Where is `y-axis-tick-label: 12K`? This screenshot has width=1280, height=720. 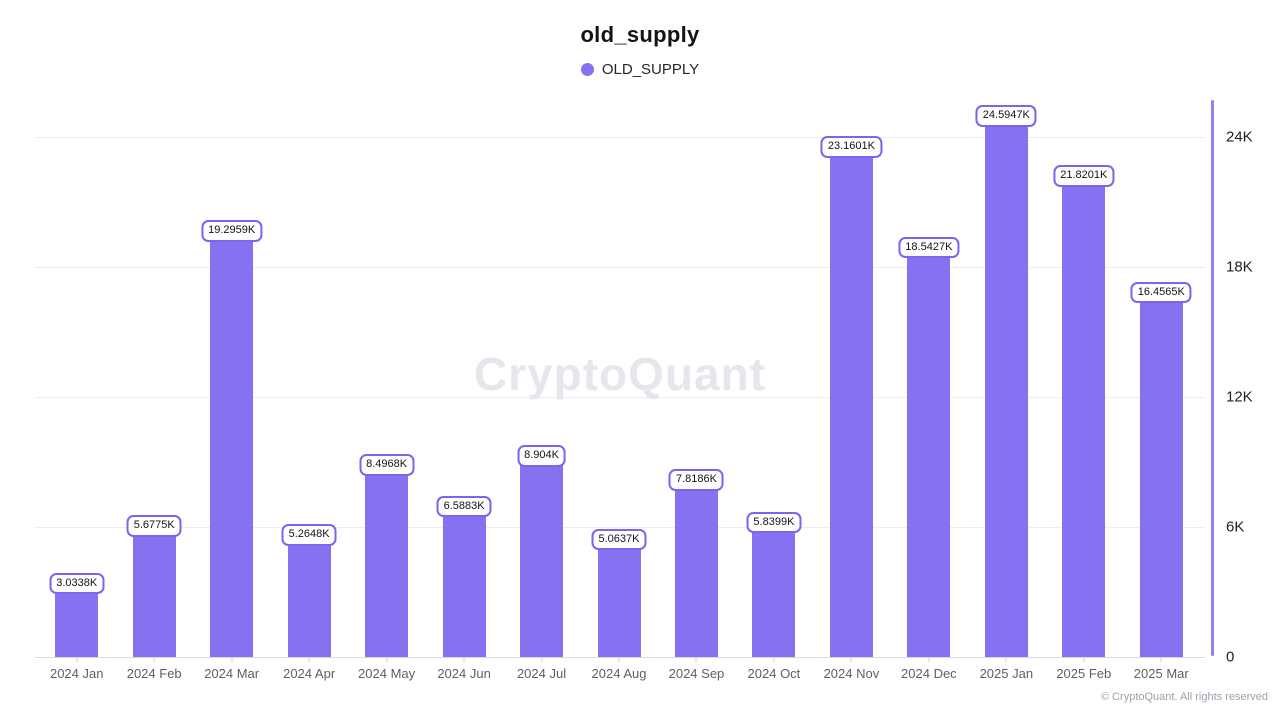
y-axis-tick-label: 12K is located at coordinates (1239, 397).